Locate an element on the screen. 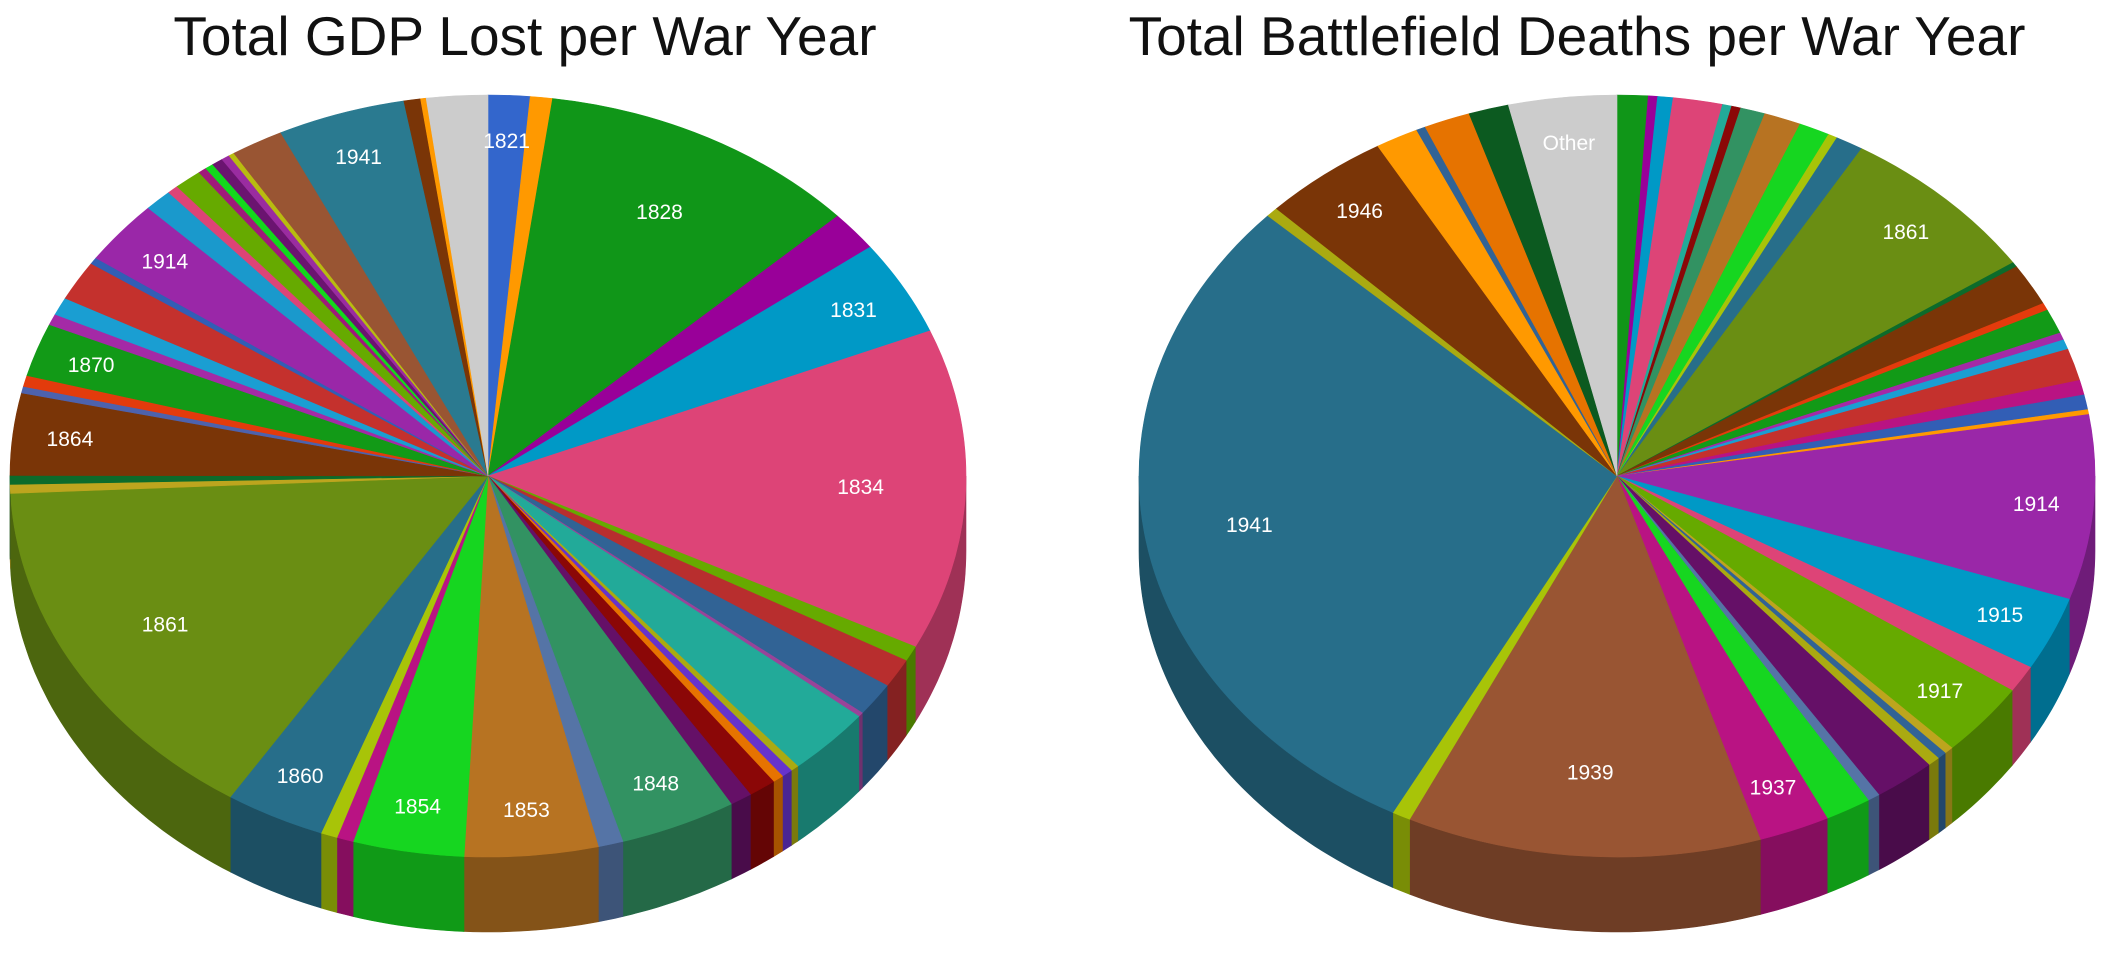 The width and height of the screenshot is (2105, 970). slice-label-0-1914: 1914 is located at coordinates (164, 261).